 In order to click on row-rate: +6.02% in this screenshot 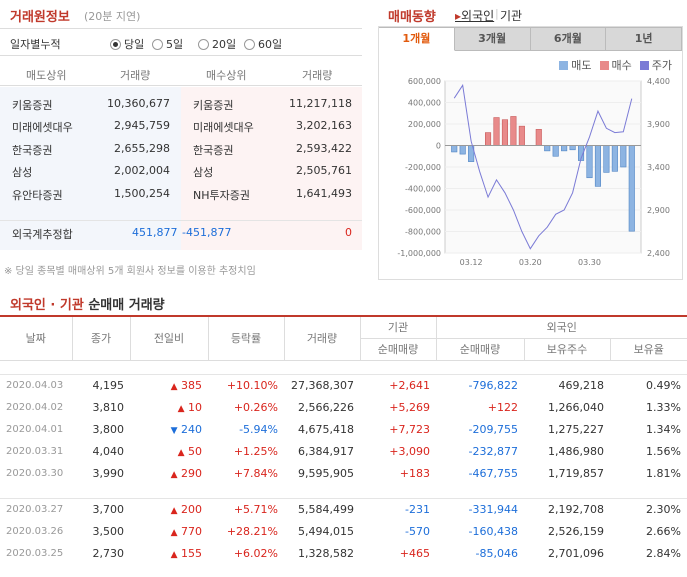, I will do `click(255, 553)`.